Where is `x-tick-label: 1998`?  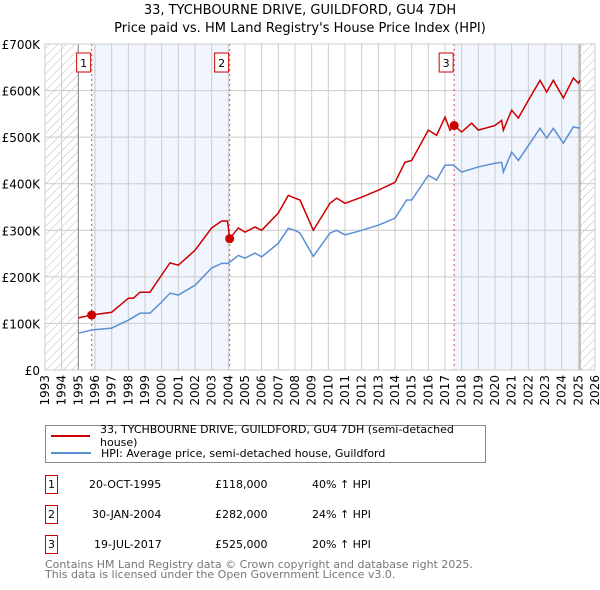 x-tick-label: 1998 is located at coordinates (128, 390).